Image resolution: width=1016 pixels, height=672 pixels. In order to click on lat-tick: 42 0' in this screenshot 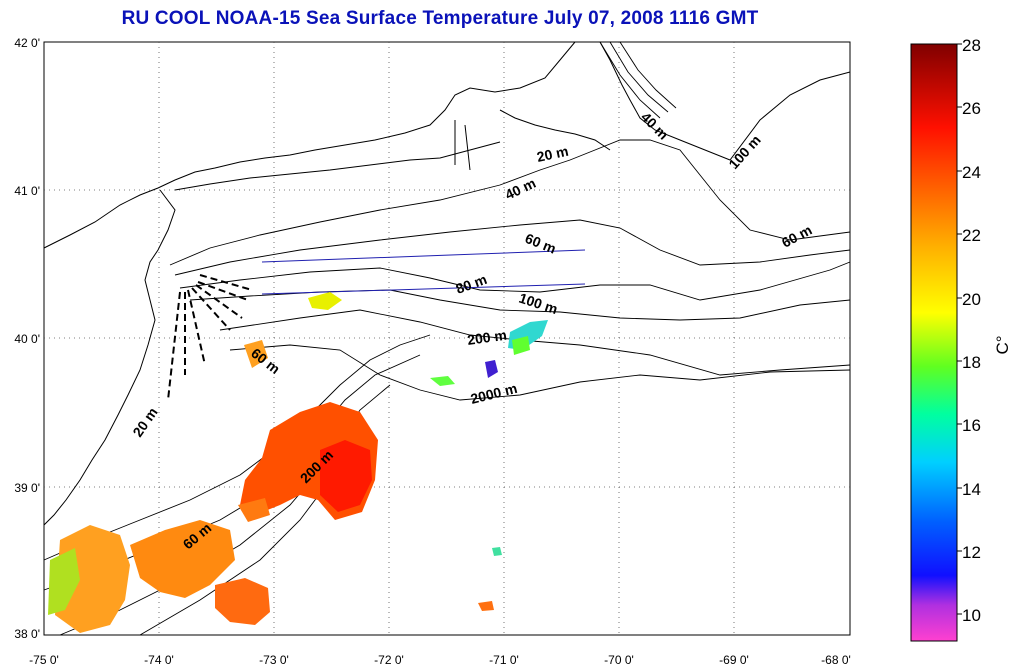, I will do `click(27, 43)`.